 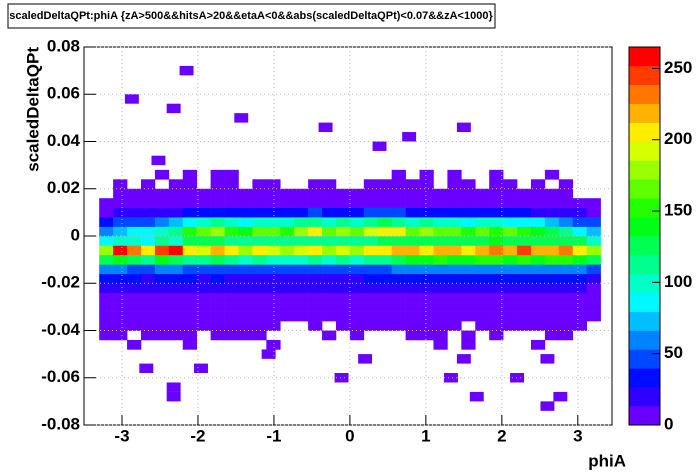 I want to click on x-tick-label: -2, so click(x=197, y=435).